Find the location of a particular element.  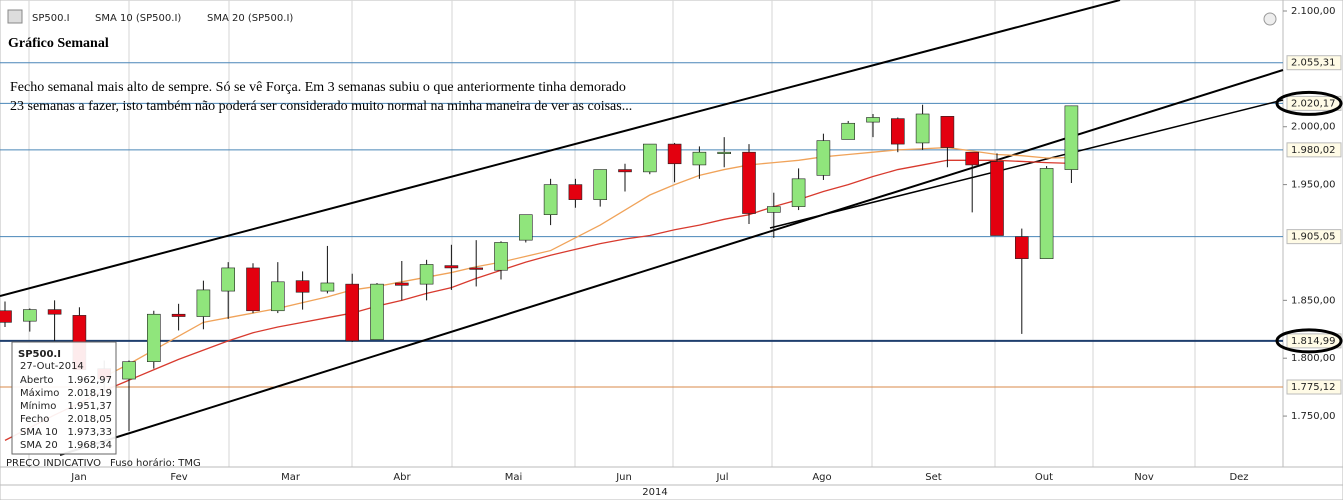

year-label: 2014 is located at coordinates (654, 492).